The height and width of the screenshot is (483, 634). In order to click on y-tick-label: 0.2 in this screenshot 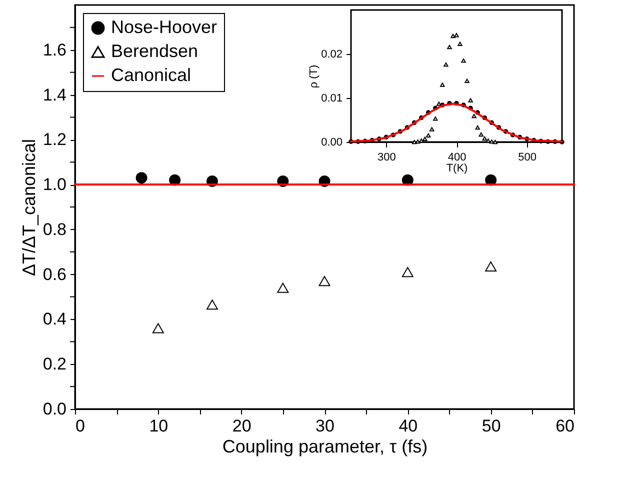, I will do `click(54, 364)`.